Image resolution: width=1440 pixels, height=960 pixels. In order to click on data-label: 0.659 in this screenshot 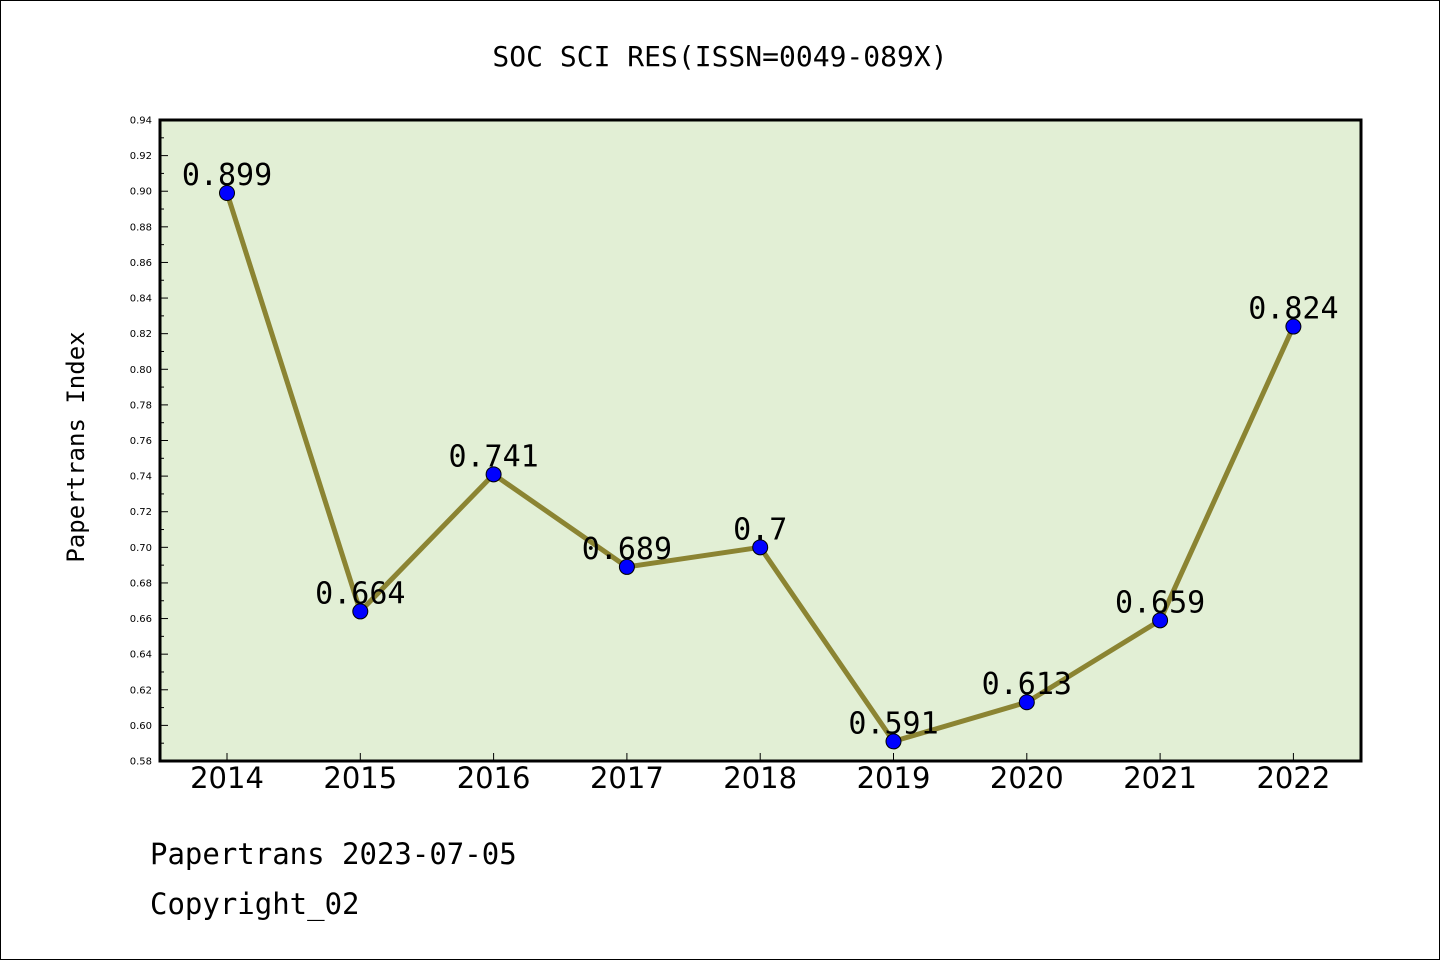, I will do `click(1160, 602)`.